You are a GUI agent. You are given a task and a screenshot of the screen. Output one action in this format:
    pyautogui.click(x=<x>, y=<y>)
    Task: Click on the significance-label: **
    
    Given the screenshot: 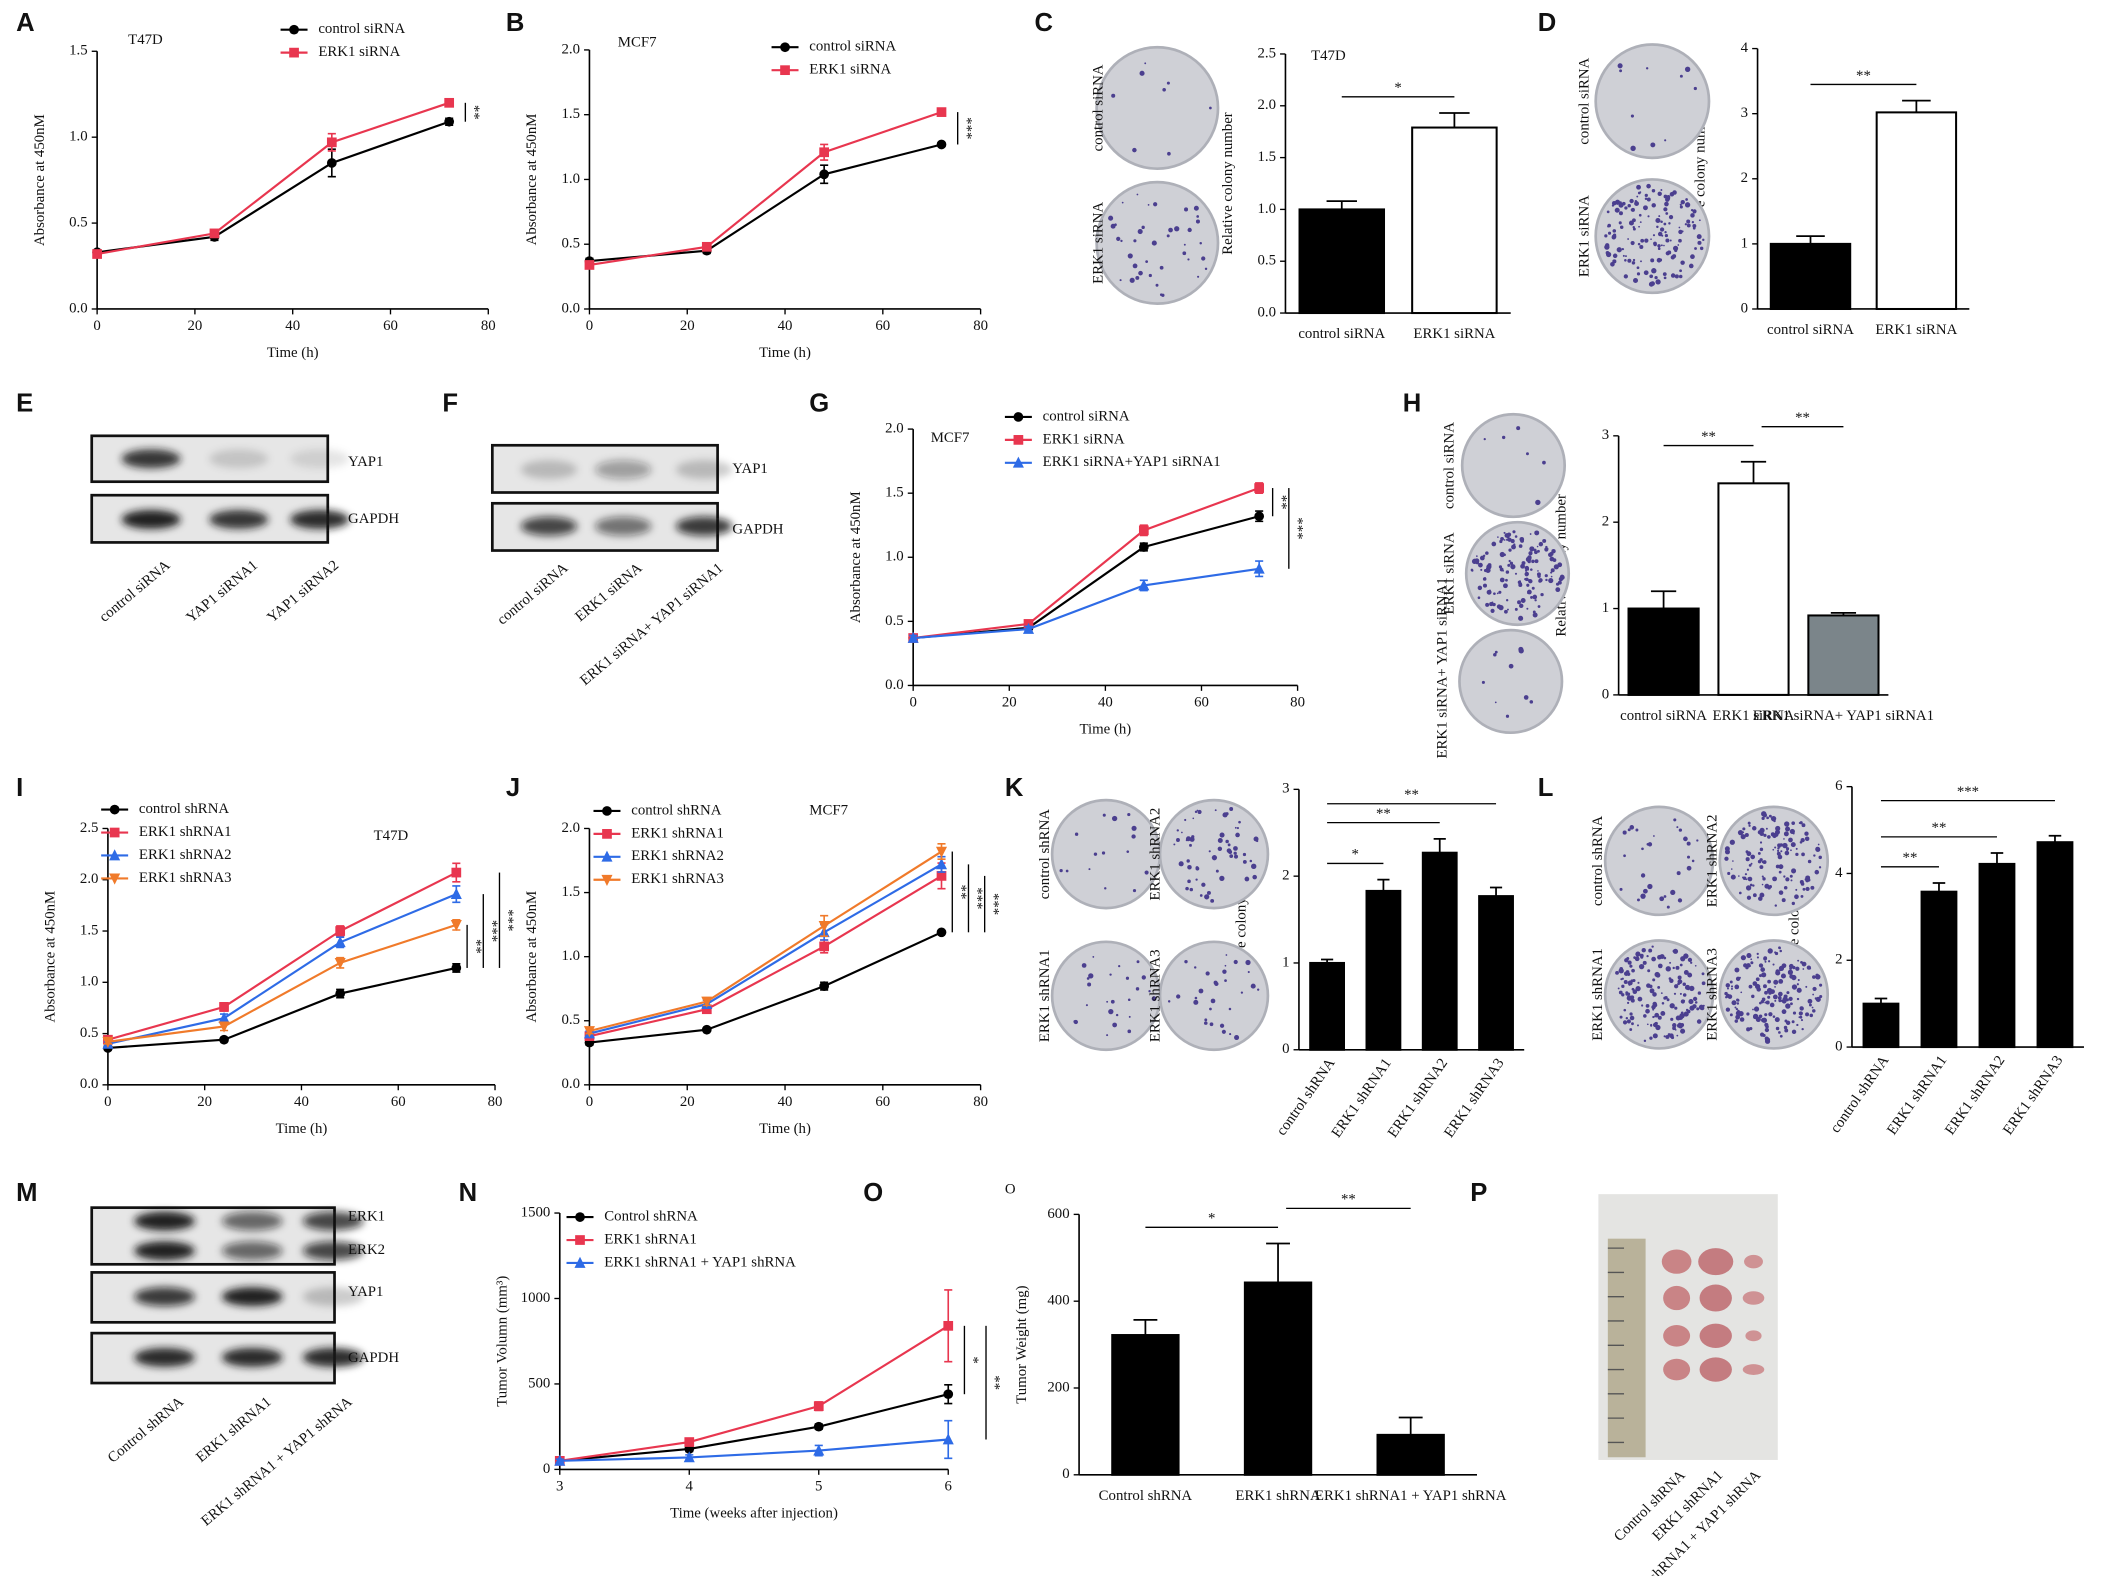 What is the action you would take?
    pyautogui.click(x=1863, y=76)
    